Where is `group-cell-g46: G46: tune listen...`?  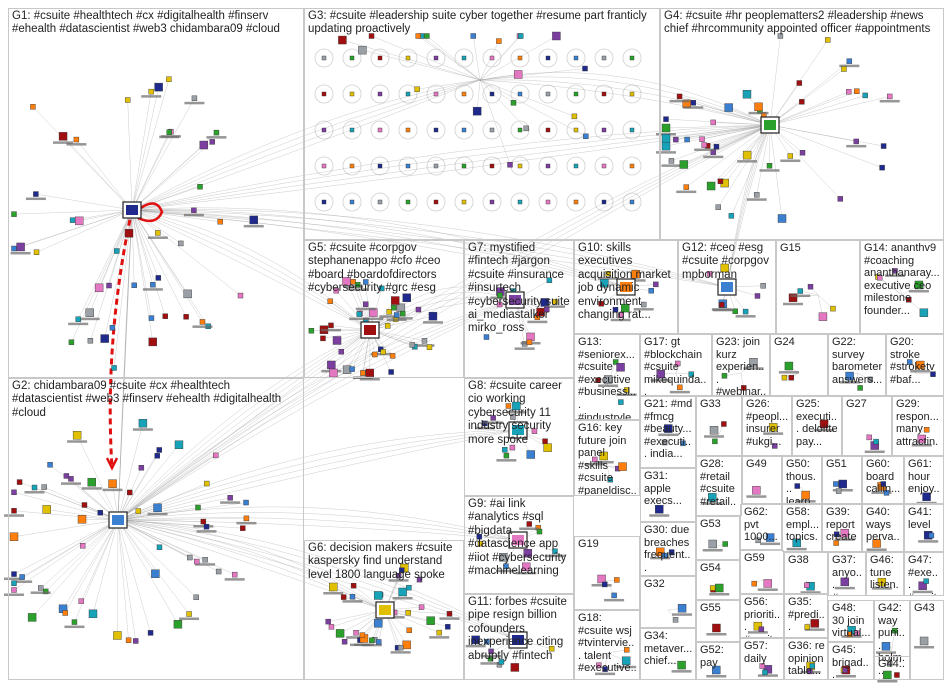
group-cell-g46: G46: tune listen... is located at coordinates (885, 574).